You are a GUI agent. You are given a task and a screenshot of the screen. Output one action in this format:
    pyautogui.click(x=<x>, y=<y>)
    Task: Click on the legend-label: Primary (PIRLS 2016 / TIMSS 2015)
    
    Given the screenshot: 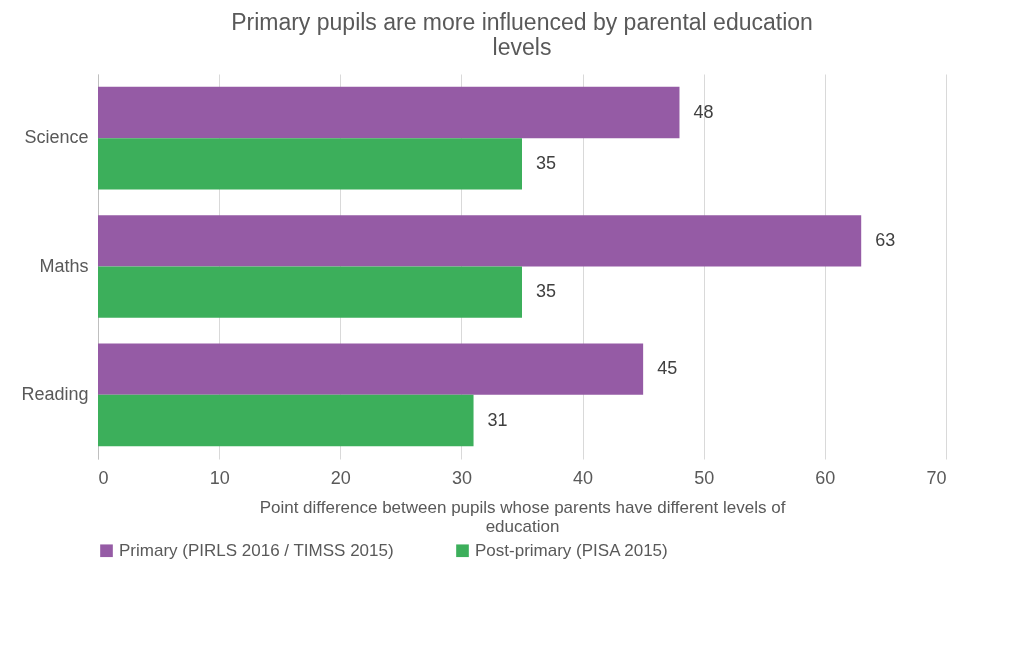 What is the action you would take?
    pyautogui.click(x=256, y=550)
    